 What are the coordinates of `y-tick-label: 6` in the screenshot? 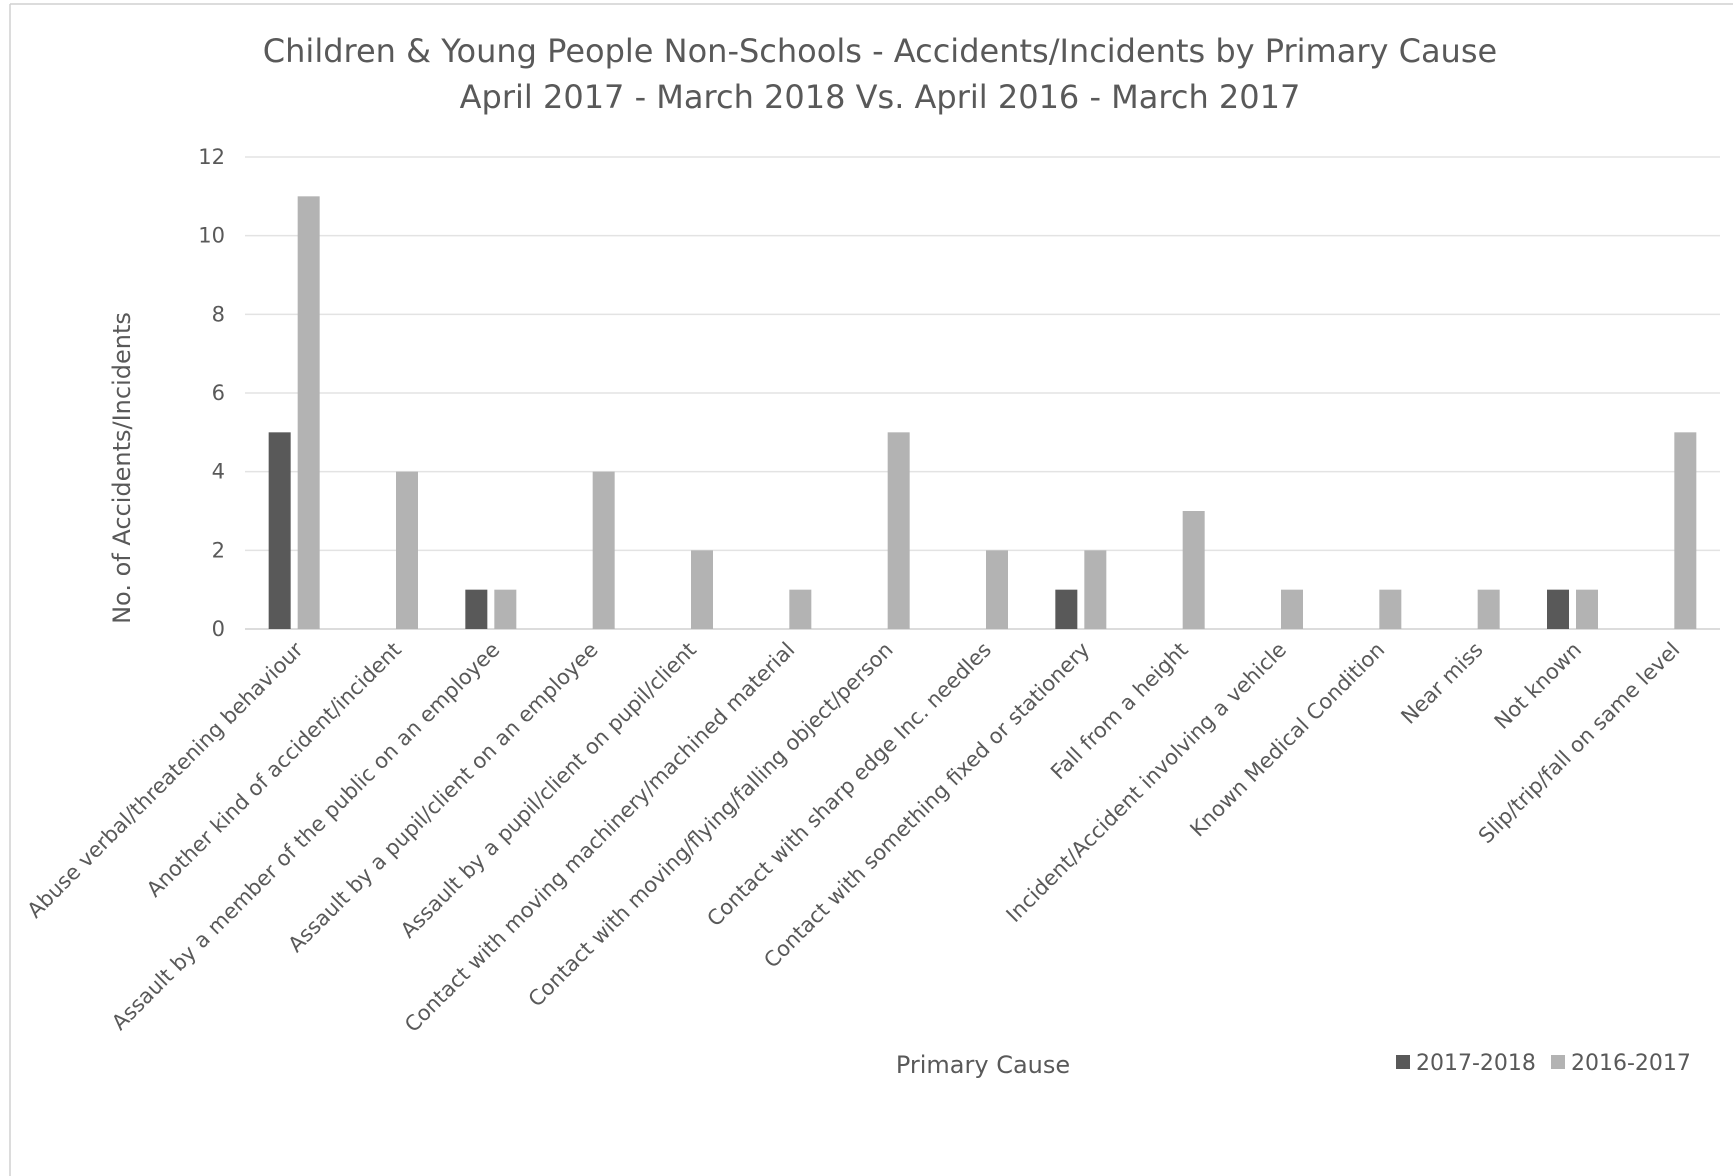 It's located at (218, 393).